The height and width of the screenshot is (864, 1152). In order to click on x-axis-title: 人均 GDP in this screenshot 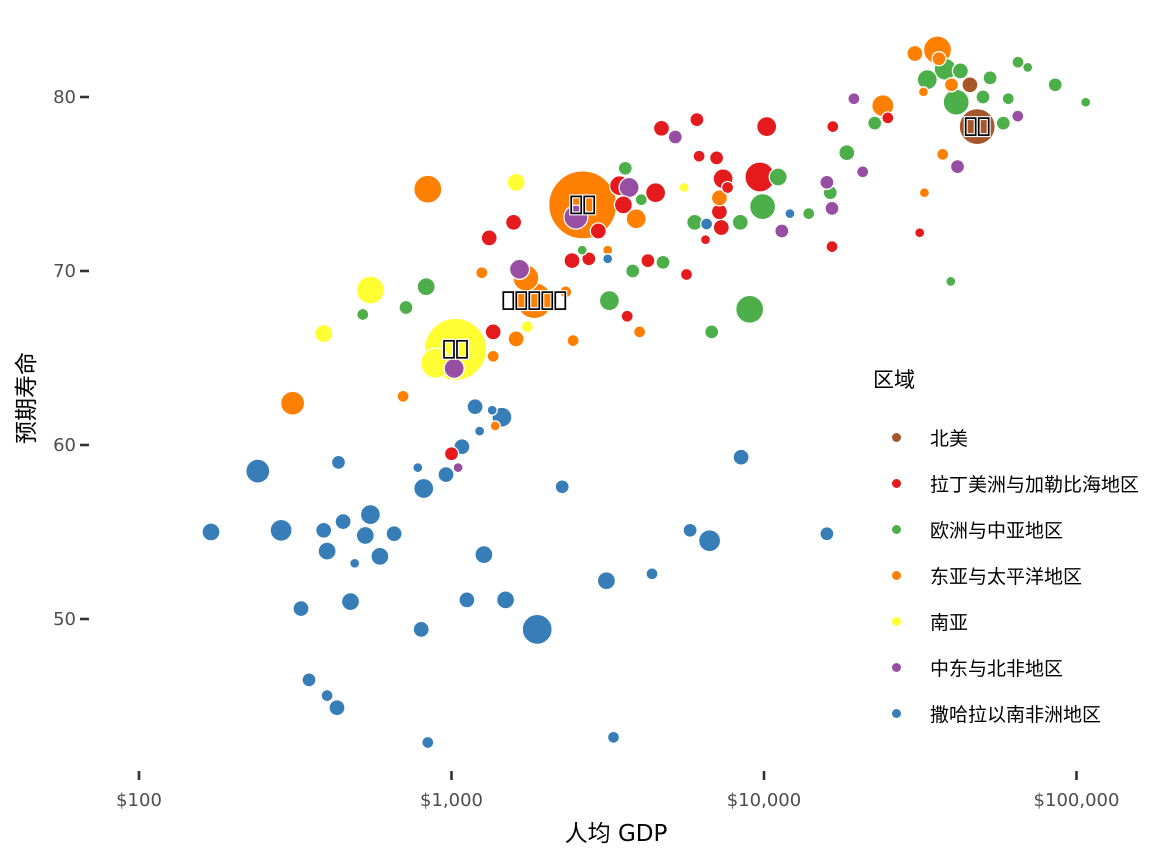, I will do `click(616, 834)`.